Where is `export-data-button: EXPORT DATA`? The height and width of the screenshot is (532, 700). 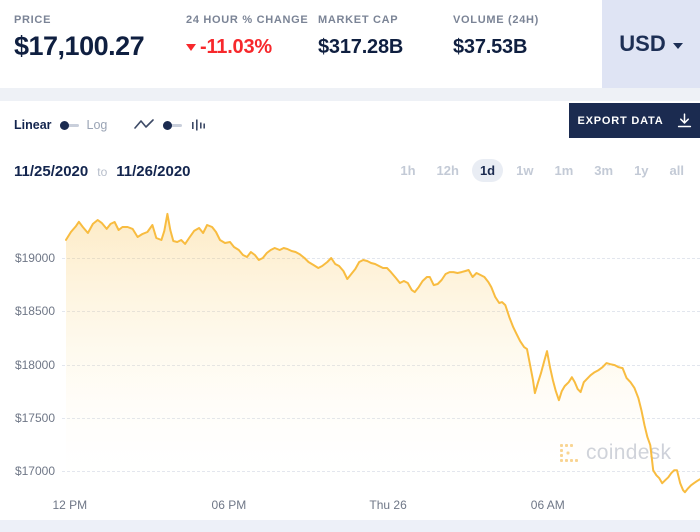 export-data-button: EXPORT DATA is located at coordinates (634, 120).